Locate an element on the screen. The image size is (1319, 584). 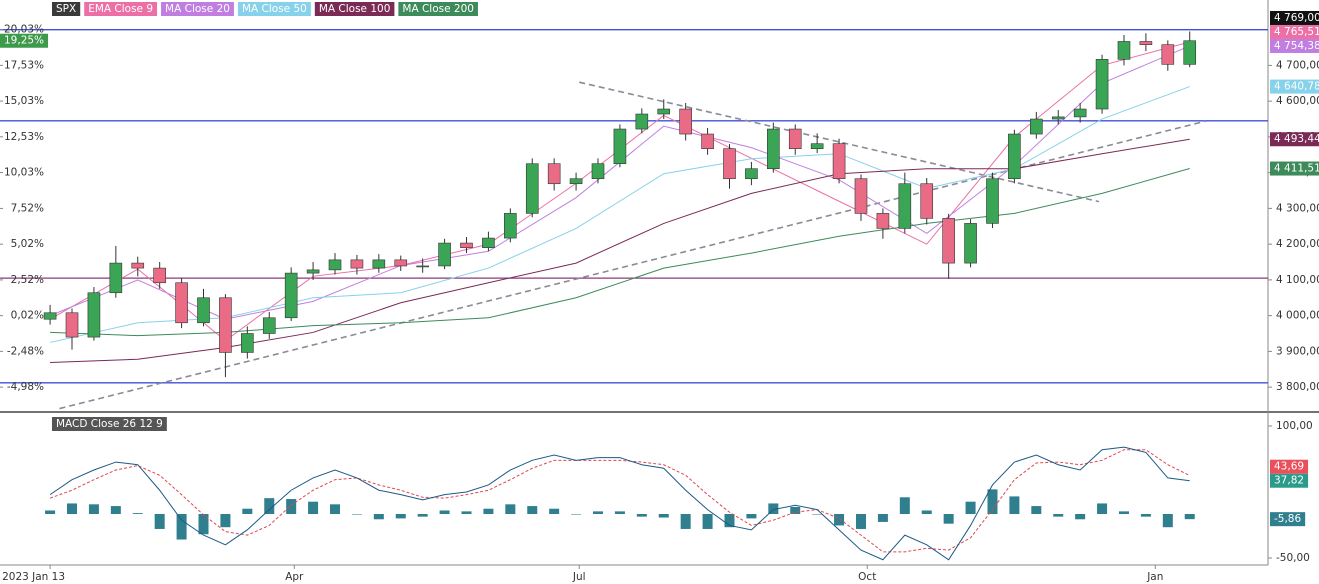
label: MA Close 50 is located at coordinates (274, 9).